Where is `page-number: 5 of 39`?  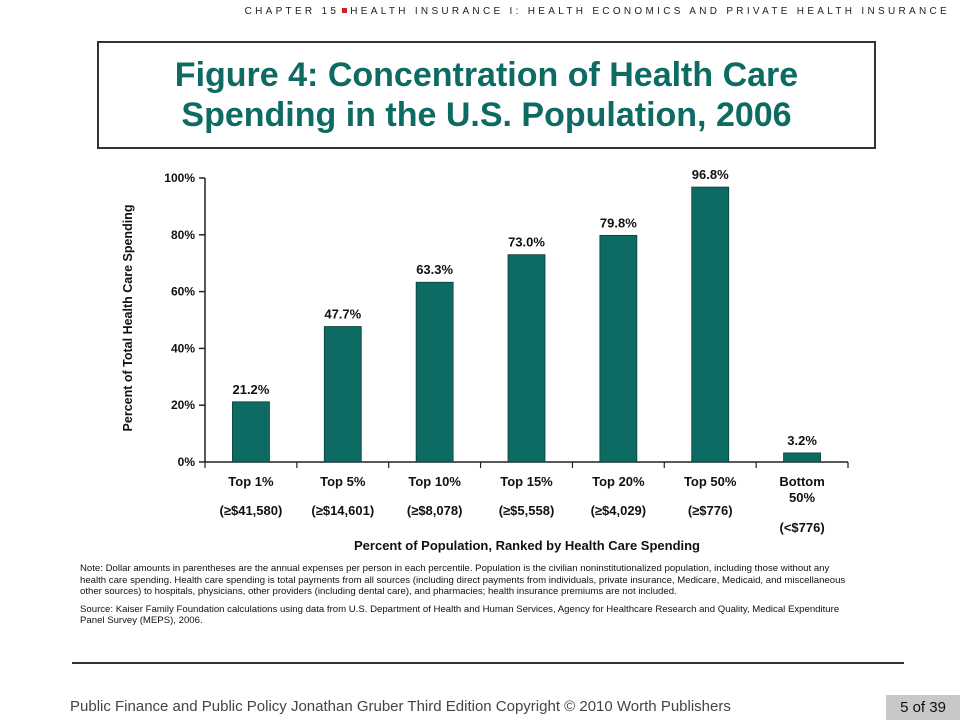
page-number: 5 of 39 is located at coordinates (923, 707).